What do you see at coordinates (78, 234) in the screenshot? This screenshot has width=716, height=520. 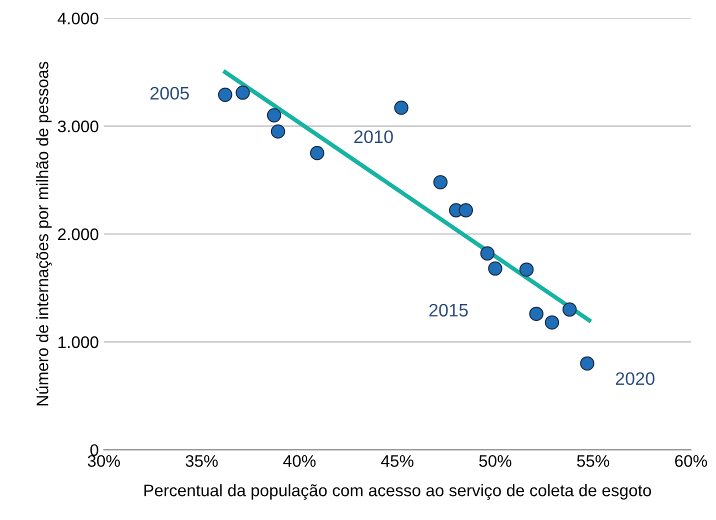 I see `y-tick-label: 2.000` at bounding box center [78, 234].